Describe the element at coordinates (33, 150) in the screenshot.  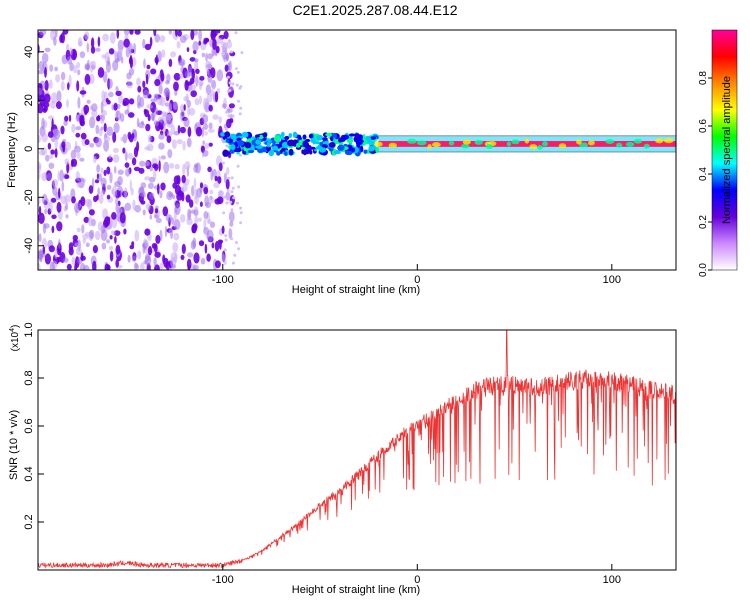
I see `spectrogram-y-ticks: -40 -20 0 20 40` at that location.